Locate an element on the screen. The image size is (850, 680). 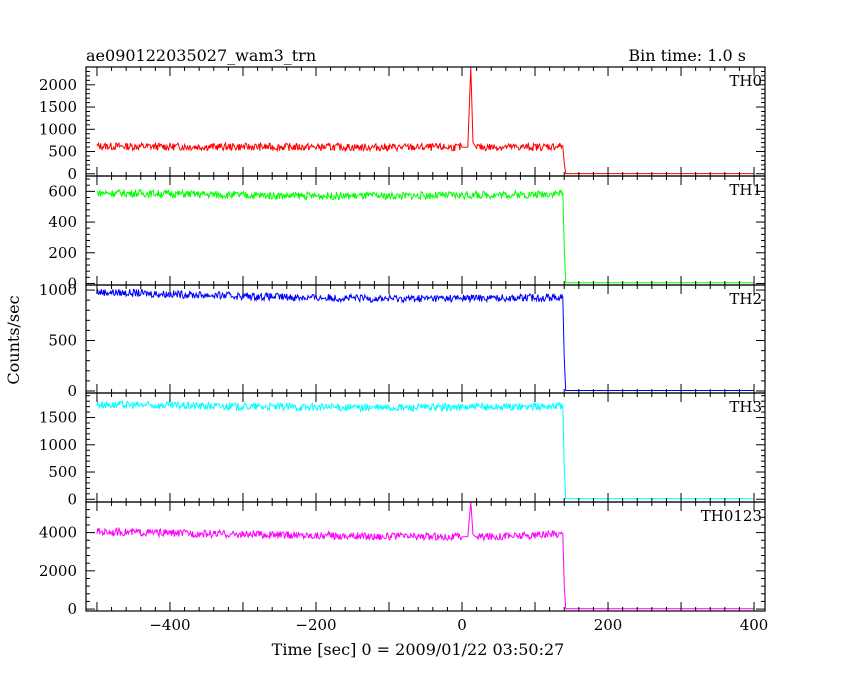
y-axis-label: Counts/sec is located at coordinates (13, 339).